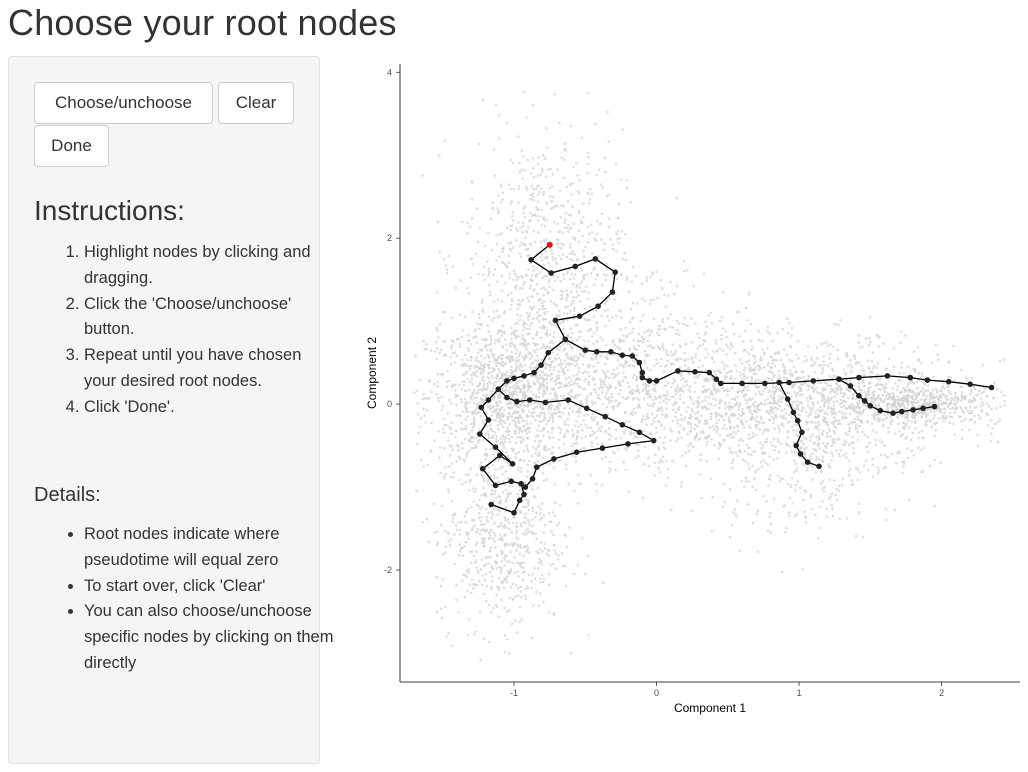 Image resolution: width=1028 pixels, height=772 pixels. I want to click on selected-root-node, so click(549, 244).